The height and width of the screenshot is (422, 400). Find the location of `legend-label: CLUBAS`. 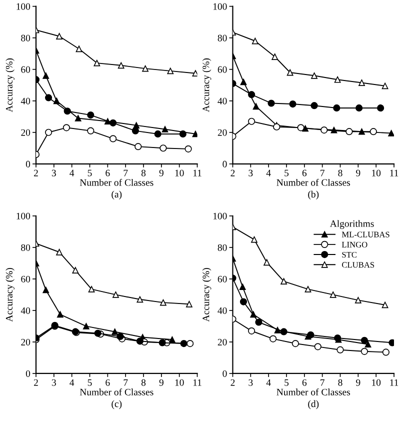

legend-label: CLUBAS is located at coordinates (358, 265).